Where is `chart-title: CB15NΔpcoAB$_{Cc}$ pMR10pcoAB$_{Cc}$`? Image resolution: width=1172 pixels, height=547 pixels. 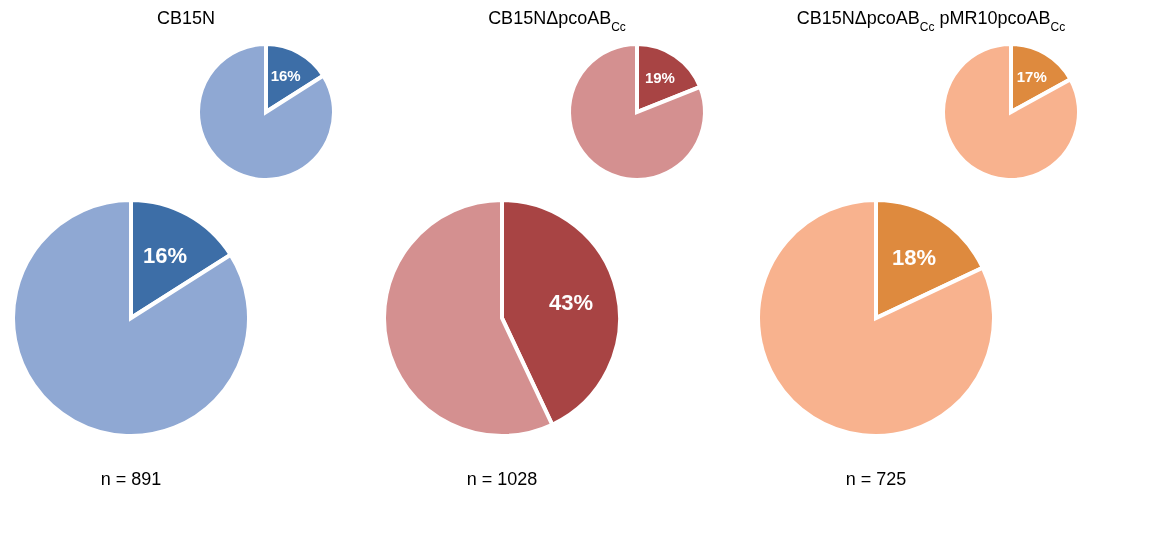 chart-title: CB15NΔpcoAB$_{Cc}$ pMR10pcoAB$_{Cc}$ is located at coordinates (931, 21).